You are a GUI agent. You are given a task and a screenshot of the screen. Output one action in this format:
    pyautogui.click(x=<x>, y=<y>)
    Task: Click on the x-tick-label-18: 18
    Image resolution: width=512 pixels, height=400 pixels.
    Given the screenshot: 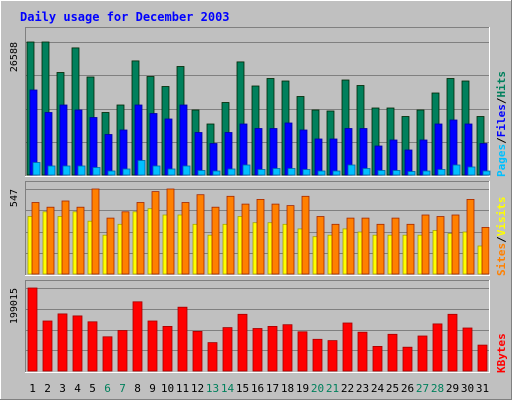 What is the action you would take?
    pyautogui.click(x=287, y=388)
    